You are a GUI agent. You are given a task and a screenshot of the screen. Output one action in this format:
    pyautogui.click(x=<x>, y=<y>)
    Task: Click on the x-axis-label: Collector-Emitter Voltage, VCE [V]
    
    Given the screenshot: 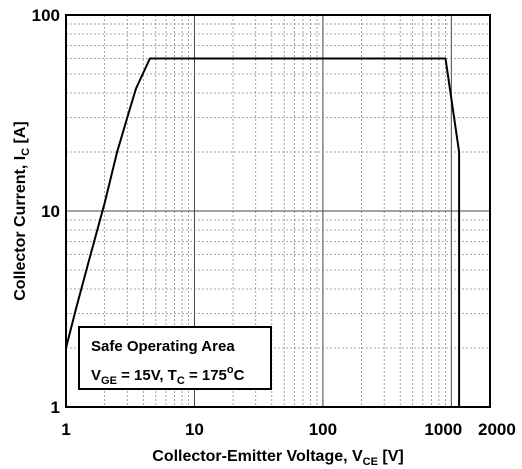 What is the action you would take?
    pyautogui.click(x=277, y=458)
    